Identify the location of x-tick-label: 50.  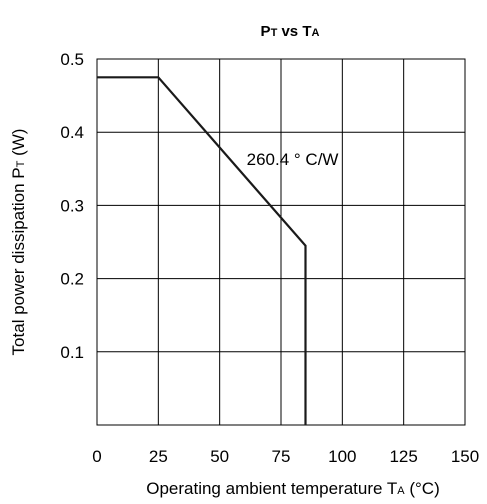
(219, 456).